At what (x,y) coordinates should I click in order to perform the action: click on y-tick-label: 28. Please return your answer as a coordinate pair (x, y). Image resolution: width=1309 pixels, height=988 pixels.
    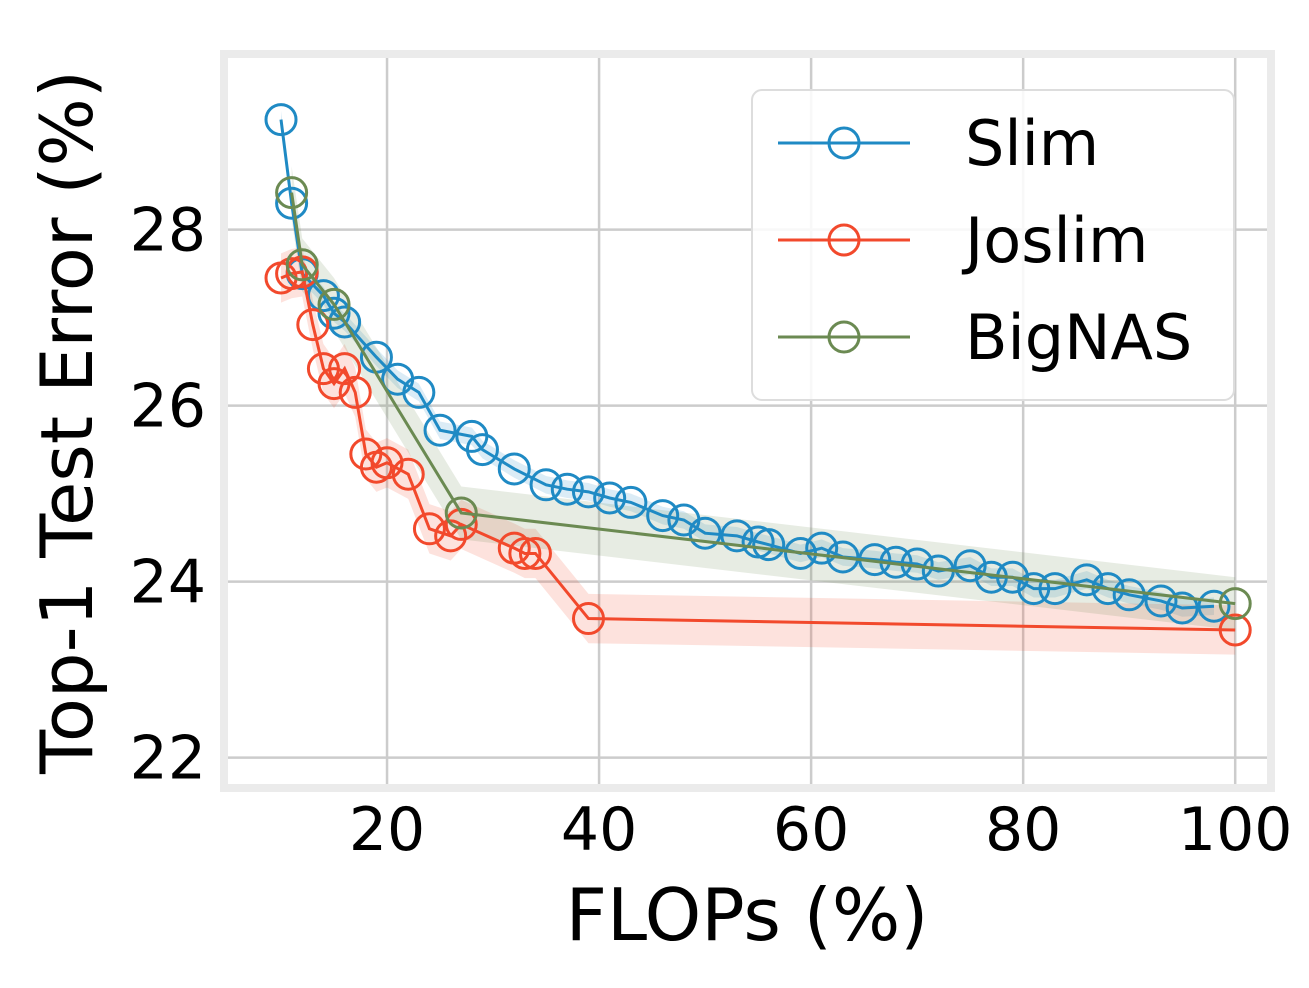
    Looking at the image, I should click on (168, 231).